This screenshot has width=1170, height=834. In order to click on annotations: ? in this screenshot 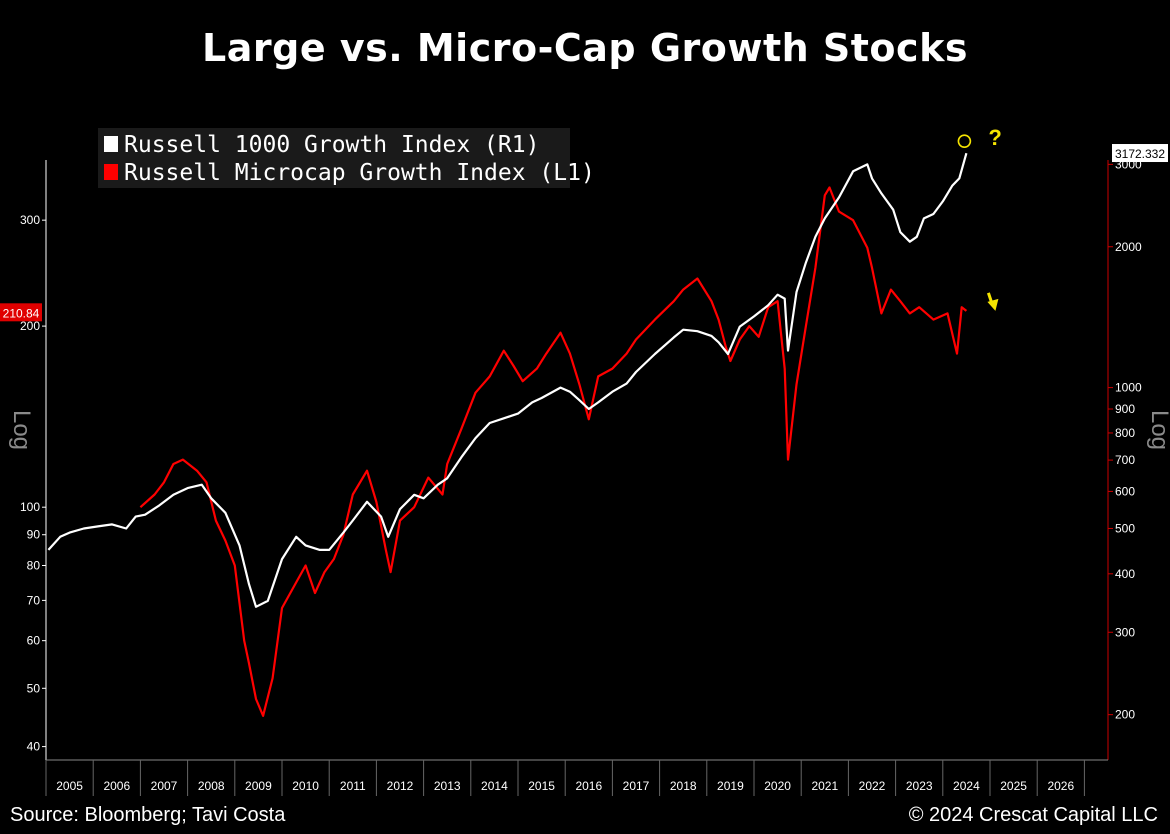, I will do `click(979, 218)`.